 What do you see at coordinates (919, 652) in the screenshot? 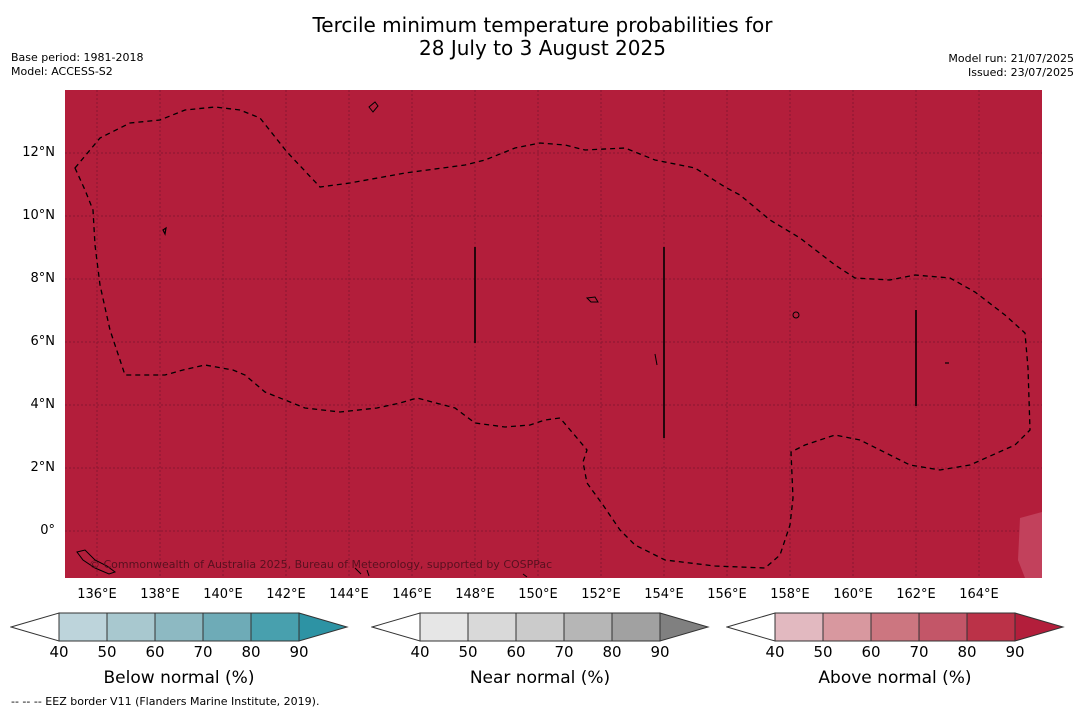
I see `above-tick-70: 70` at bounding box center [919, 652].